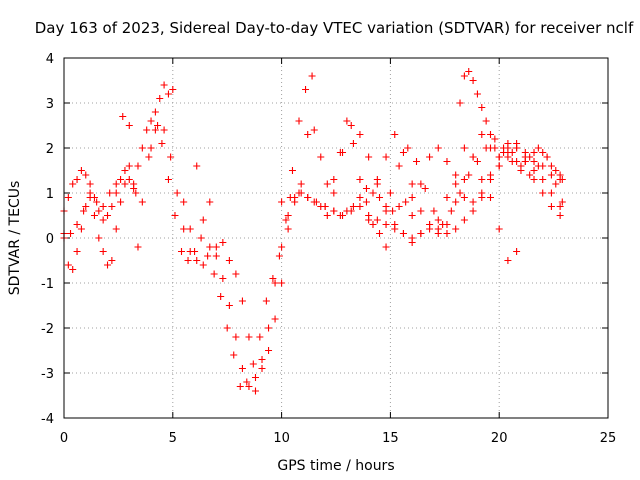 The image size is (640, 480). What do you see at coordinates (390, 438) in the screenshot?
I see `x-tick-label: 15` at bounding box center [390, 438].